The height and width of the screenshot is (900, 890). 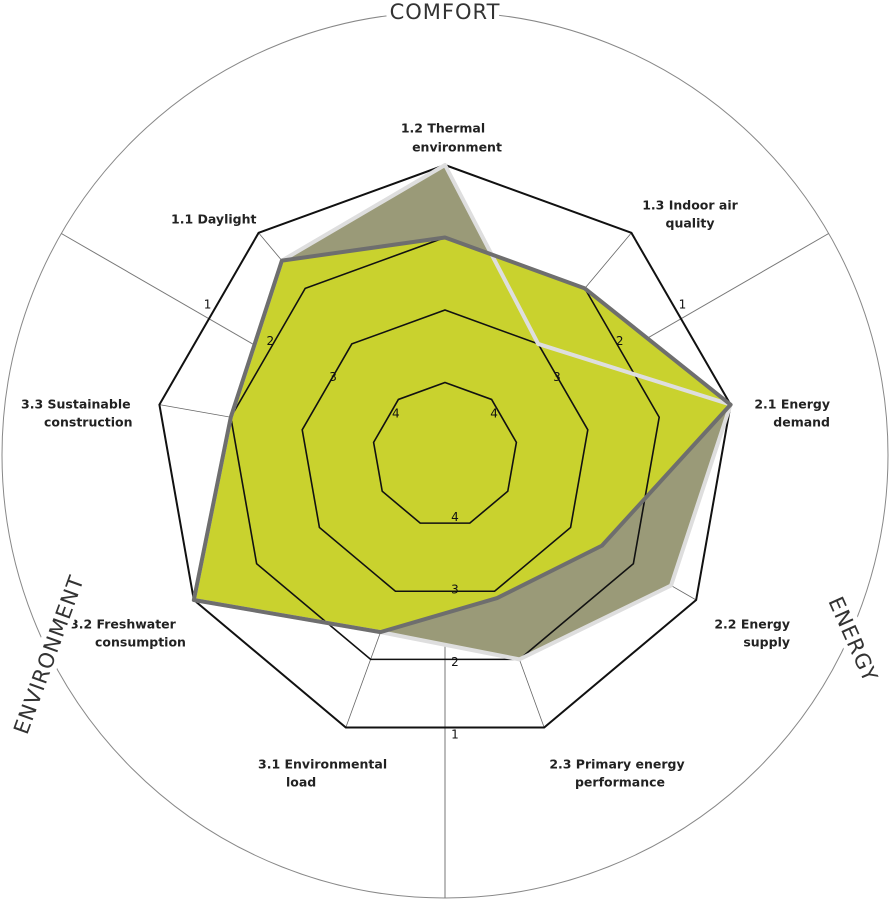 What do you see at coordinates (322, 764) in the screenshot?
I see `axis-label: 3.1 Environmental` at bounding box center [322, 764].